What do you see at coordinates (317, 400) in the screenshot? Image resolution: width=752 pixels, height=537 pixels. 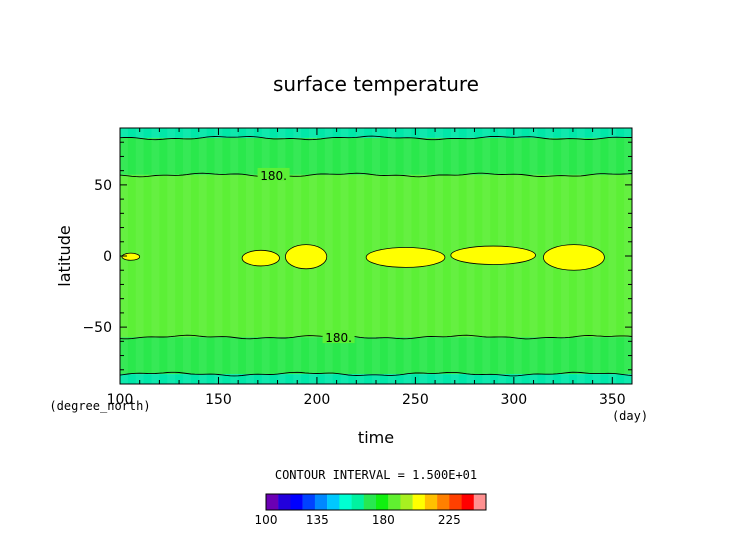 I see `x-tick-label: 200` at bounding box center [317, 400].